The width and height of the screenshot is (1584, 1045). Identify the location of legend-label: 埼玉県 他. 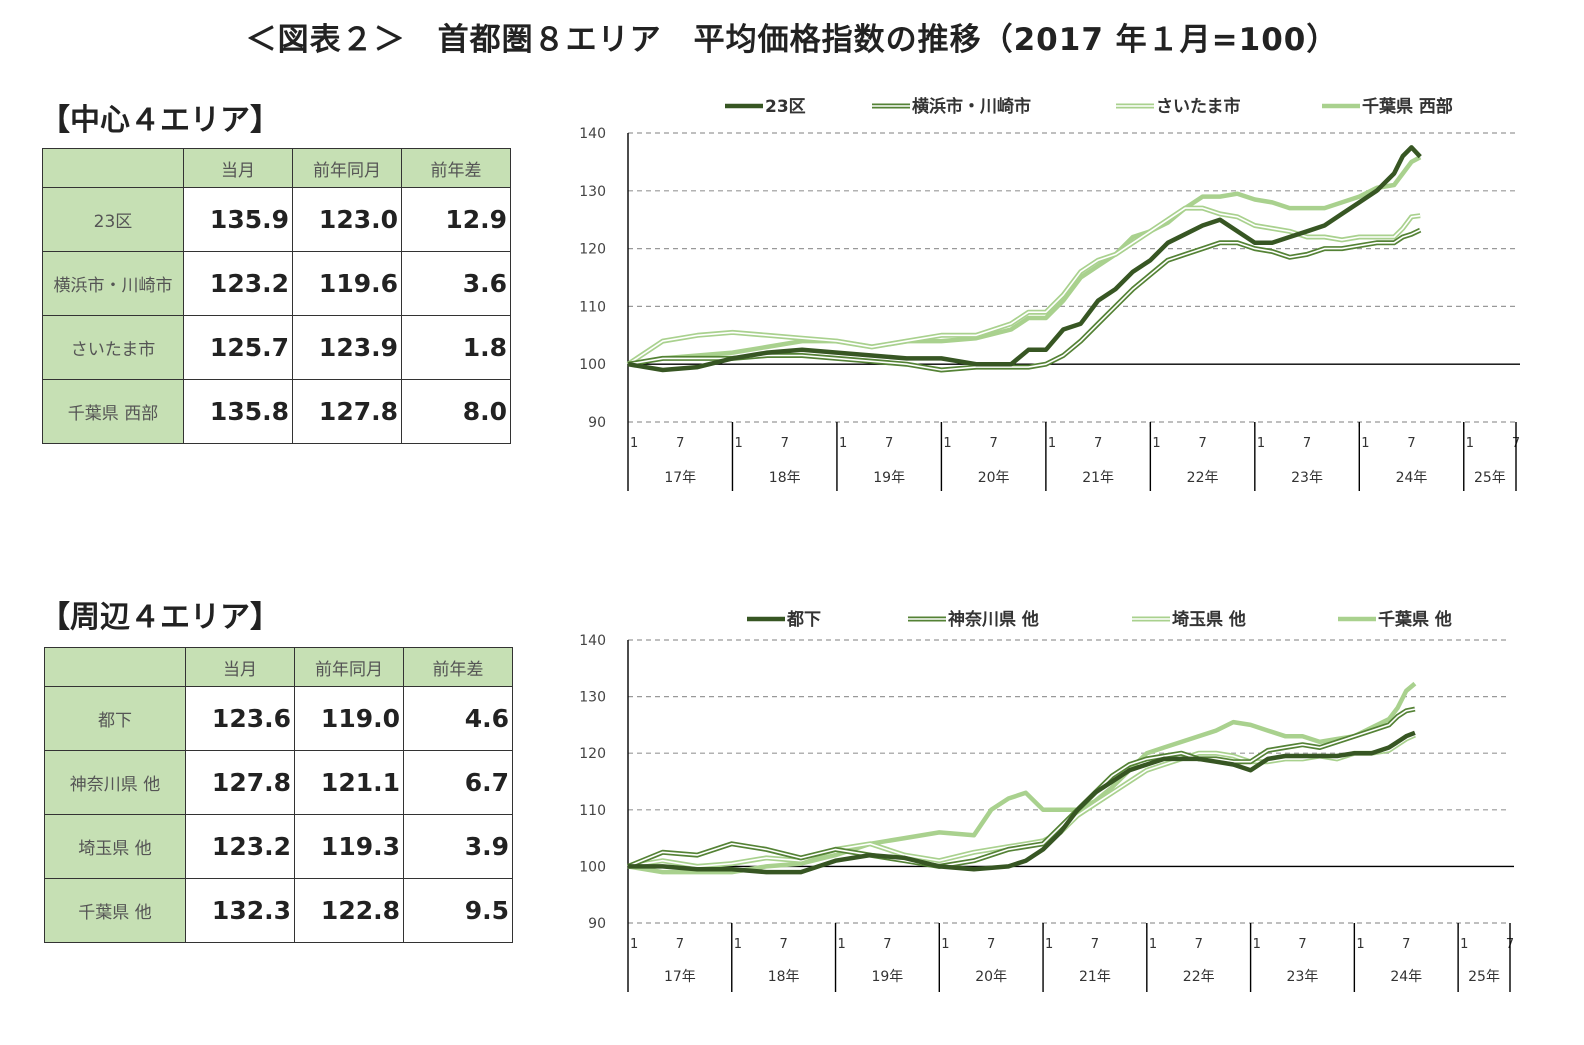
(1209, 619).